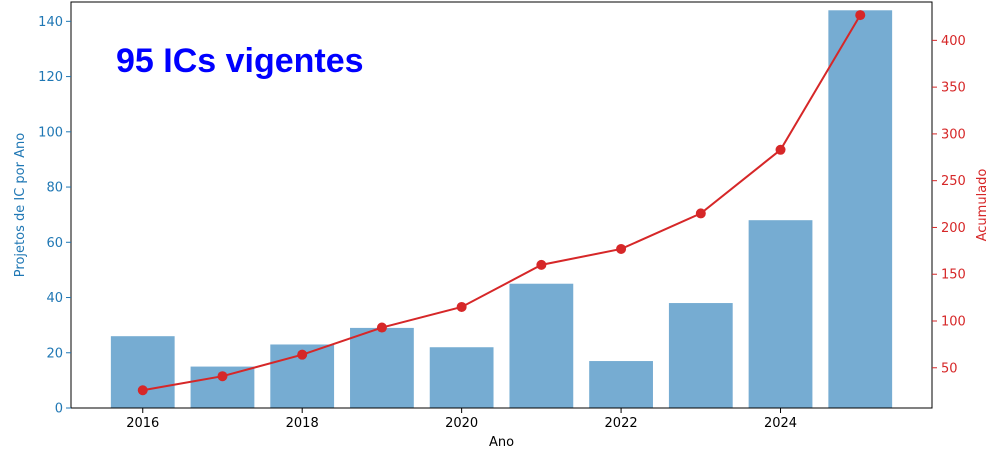  Describe the element at coordinates (953, 228) in the screenshot. I see `right-y-tick-label: 200` at that location.